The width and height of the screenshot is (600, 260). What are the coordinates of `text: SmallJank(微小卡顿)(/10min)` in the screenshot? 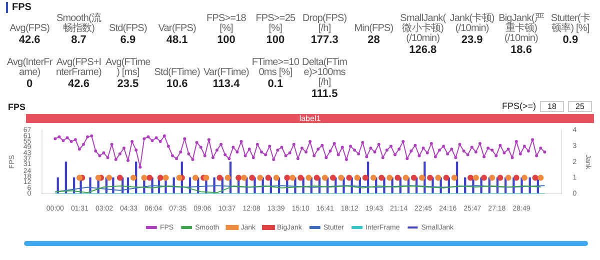 It's located at (422, 28).